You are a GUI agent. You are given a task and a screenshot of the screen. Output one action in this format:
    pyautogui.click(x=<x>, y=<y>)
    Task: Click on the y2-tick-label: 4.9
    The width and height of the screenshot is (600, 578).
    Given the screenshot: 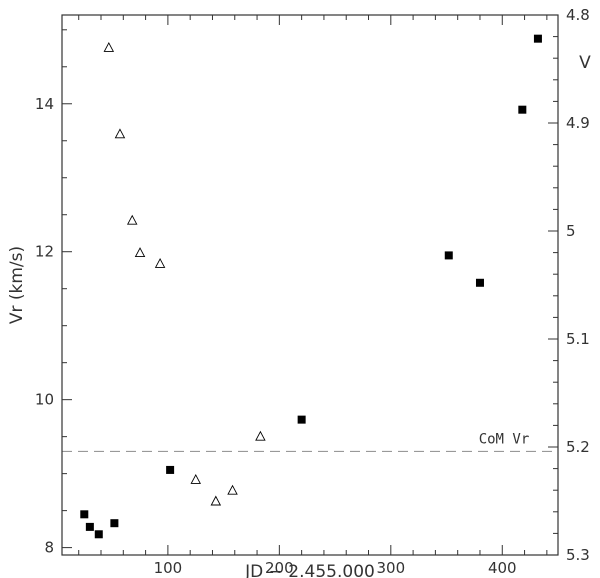 What is the action you would take?
    pyautogui.click(x=578, y=123)
    